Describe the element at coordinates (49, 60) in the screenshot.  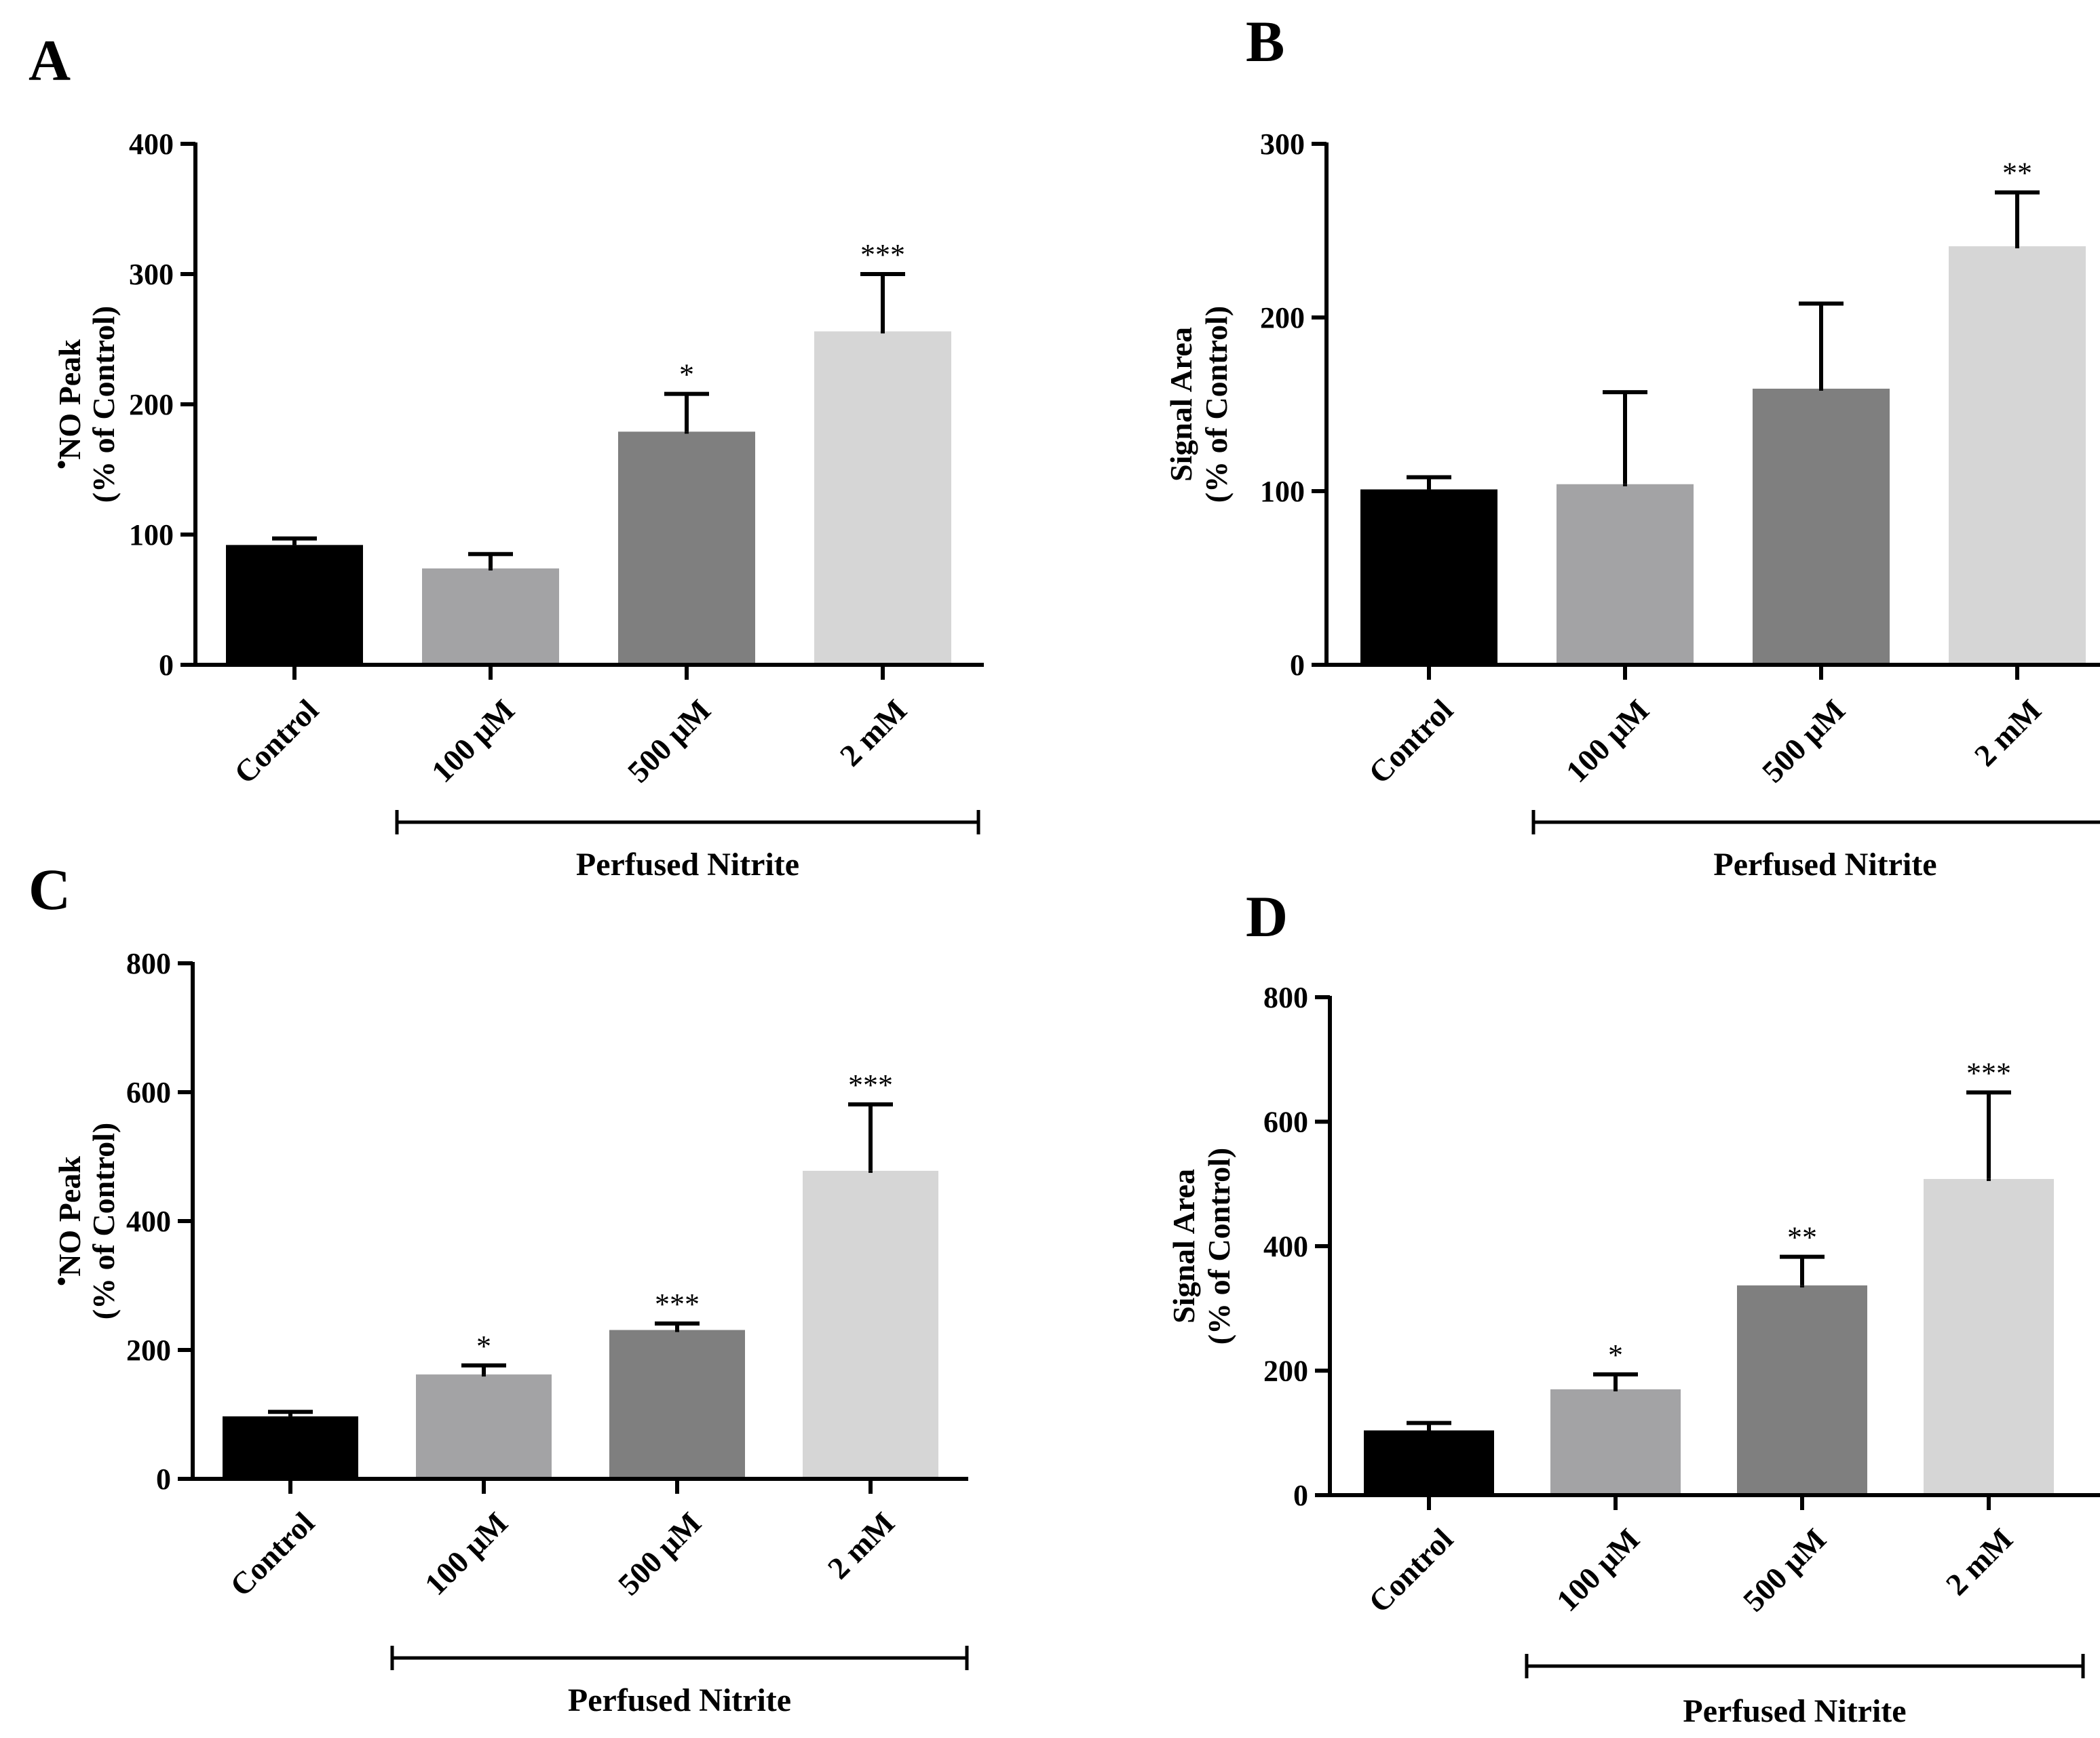
I see `panel-letter: A` at that location.